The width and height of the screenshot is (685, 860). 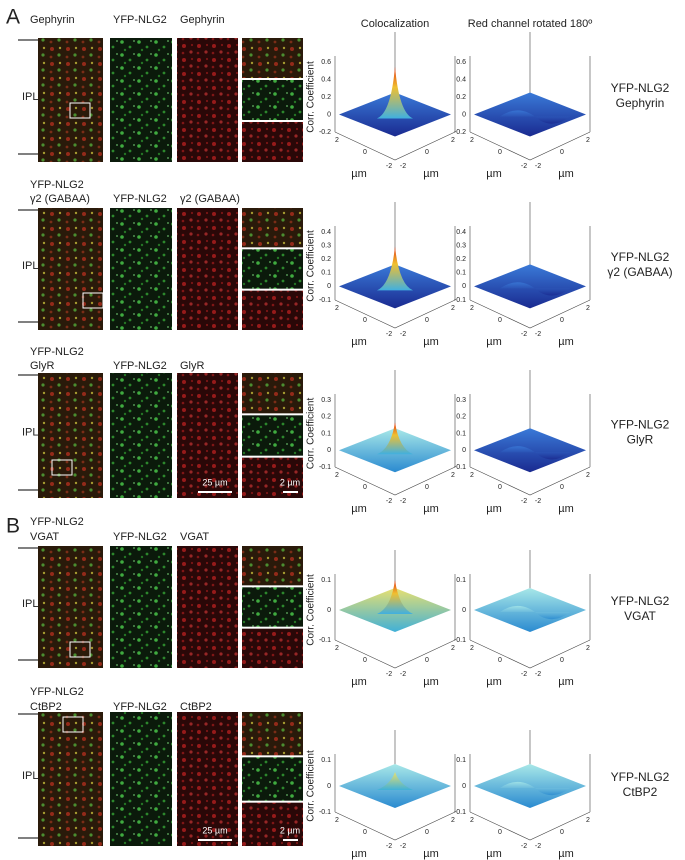 What do you see at coordinates (194, 537) in the screenshot?
I see `image-label: VGAT` at bounding box center [194, 537].